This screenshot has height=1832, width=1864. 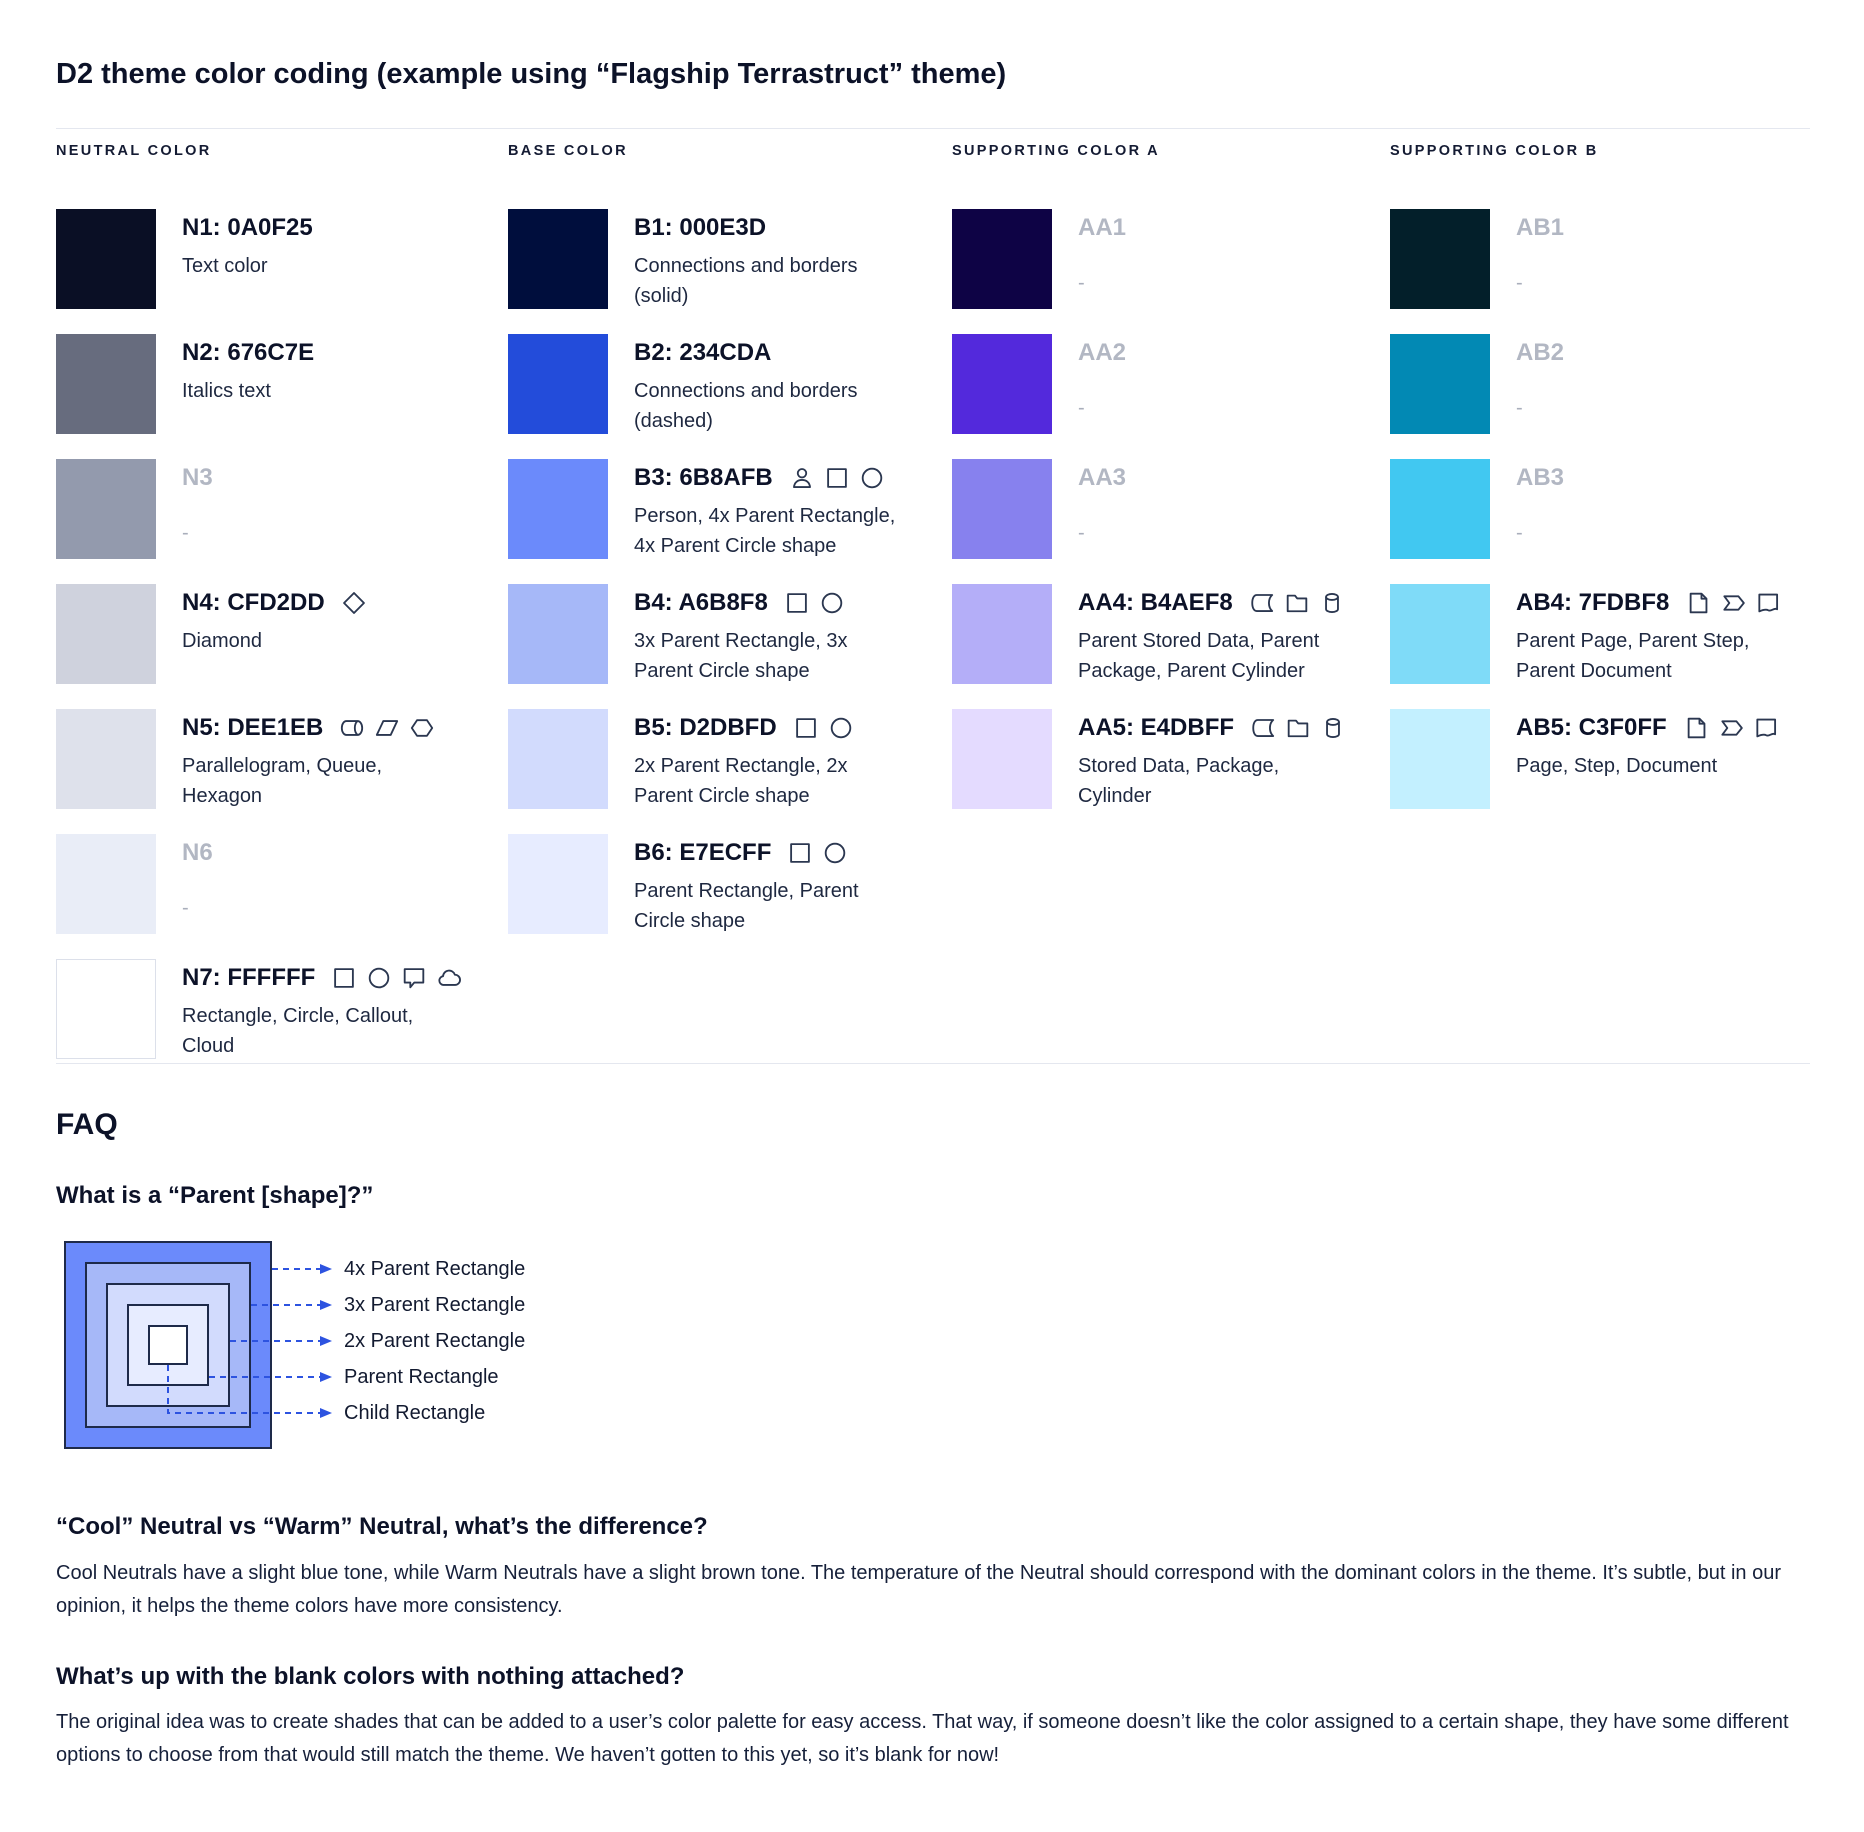 What do you see at coordinates (435, 1269) in the screenshot?
I see `diagram-label: 4x Parent Rectangle` at bounding box center [435, 1269].